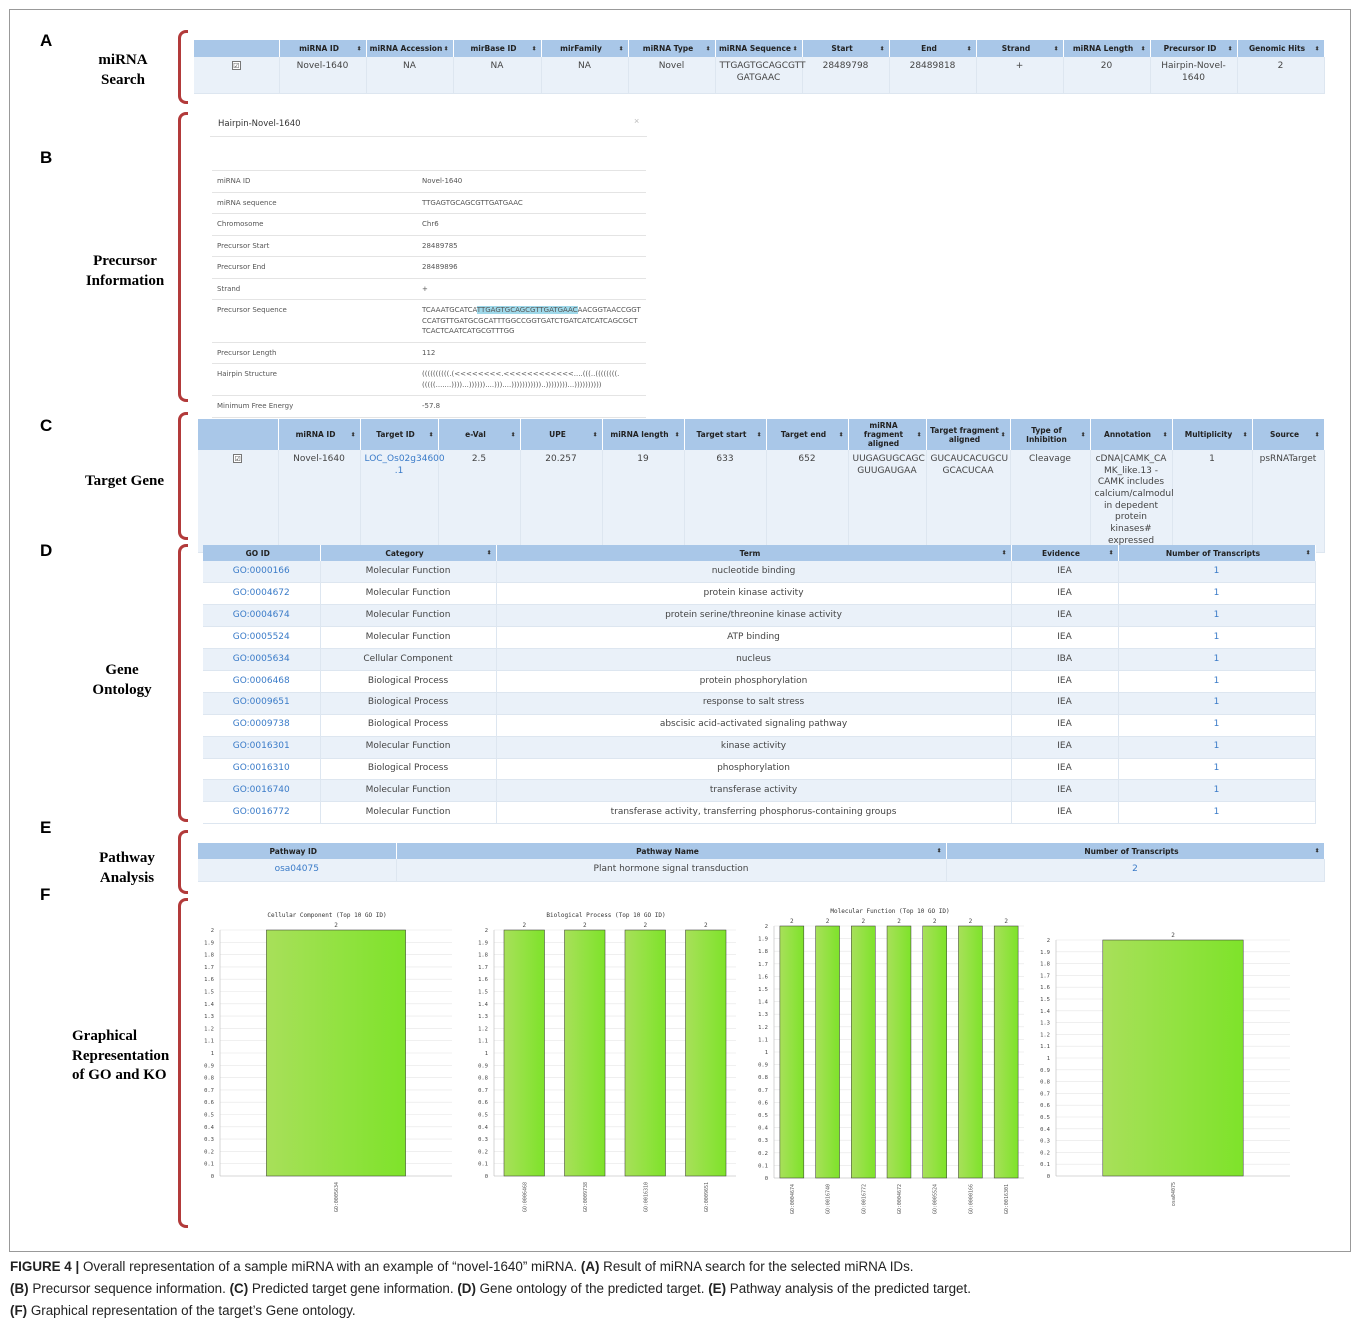 This screenshot has width=1360, height=1342. Describe the element at coordinates (236, 75) in the screenshot. I see `row-checkbox-cell: ☑` at that location.